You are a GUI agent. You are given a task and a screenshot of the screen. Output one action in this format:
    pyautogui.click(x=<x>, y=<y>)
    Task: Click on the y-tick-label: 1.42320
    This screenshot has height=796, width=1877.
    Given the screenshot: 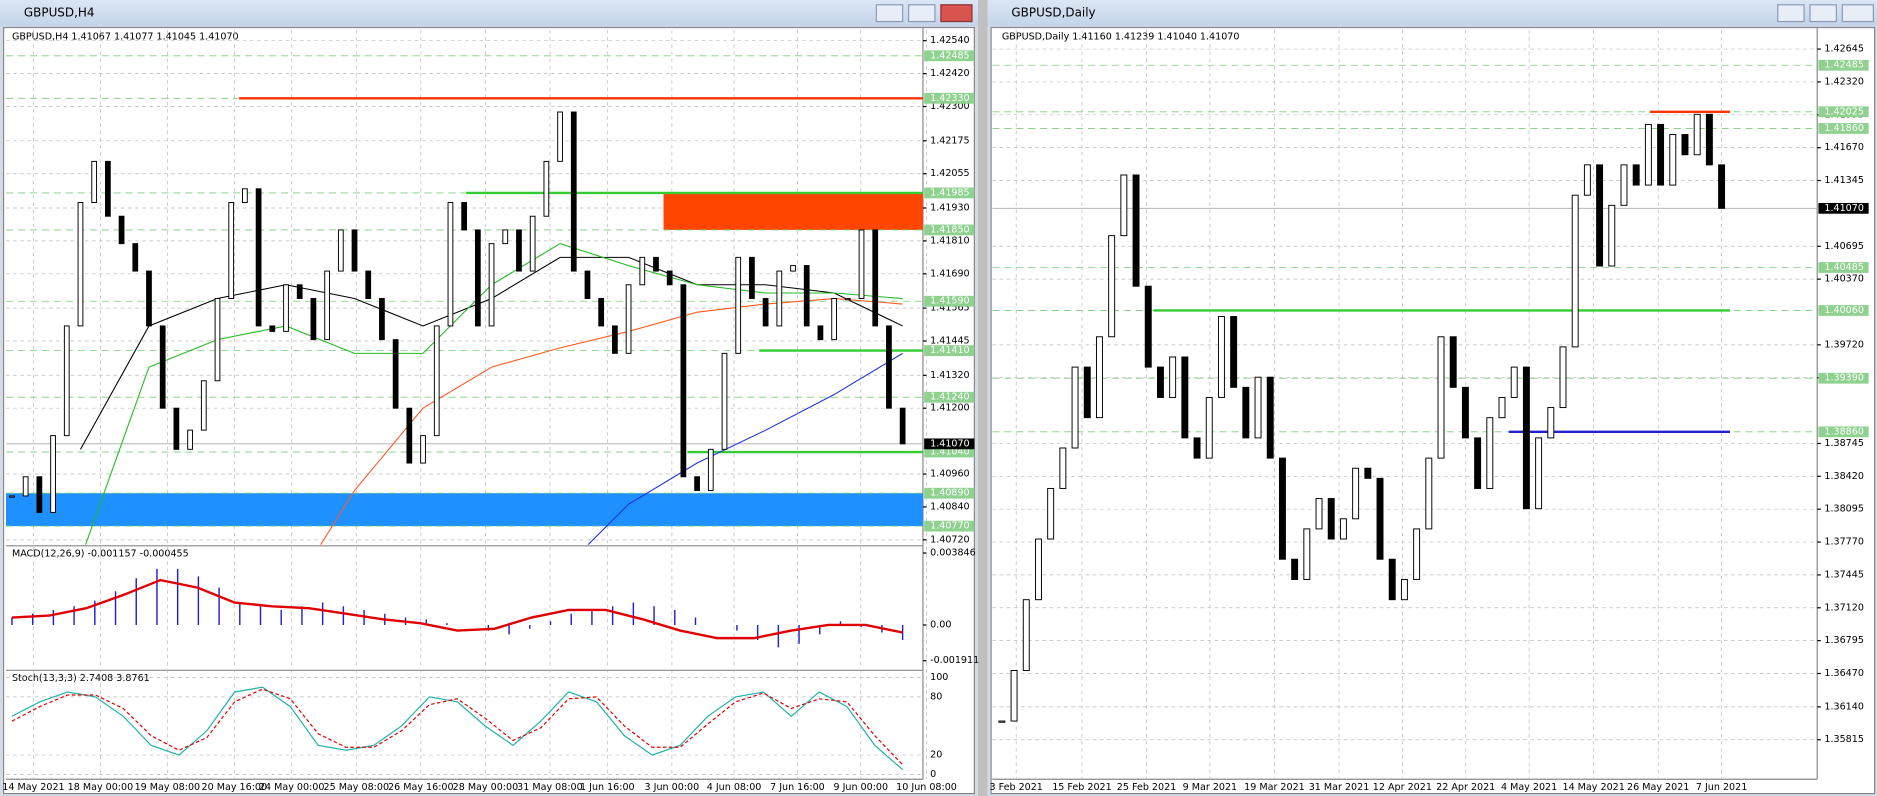 What is the action you would take?
    pyautogui.click(x=1844, y=81)
    